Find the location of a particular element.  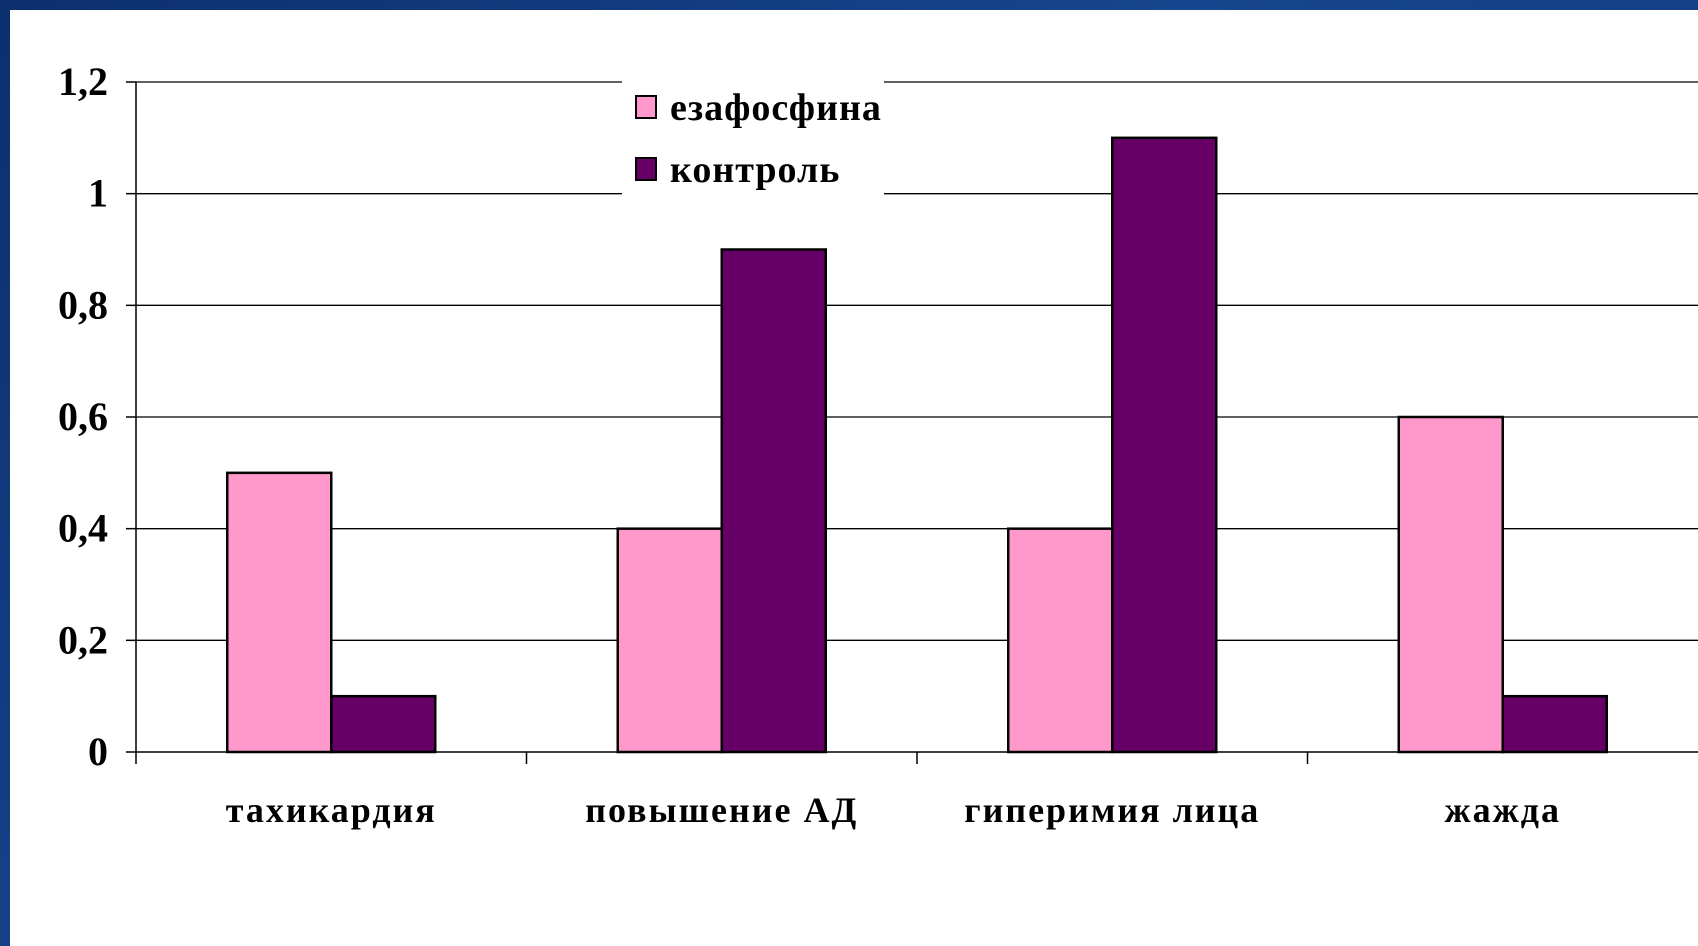

category-label: тахикардия is located at coordinates (331, 810).